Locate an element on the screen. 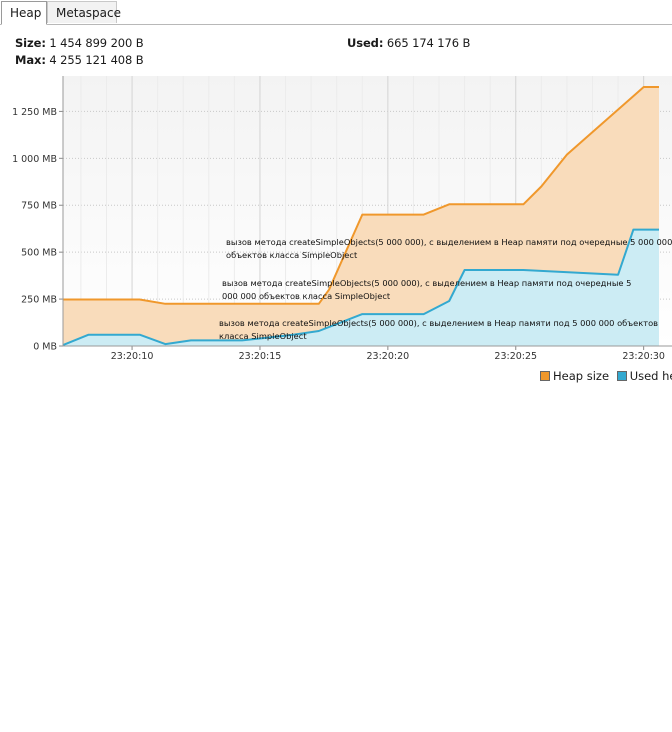 The height and width of the screenshot is (732, 672). y-tick-label: 0 MB is located at coordinates (45, 347).